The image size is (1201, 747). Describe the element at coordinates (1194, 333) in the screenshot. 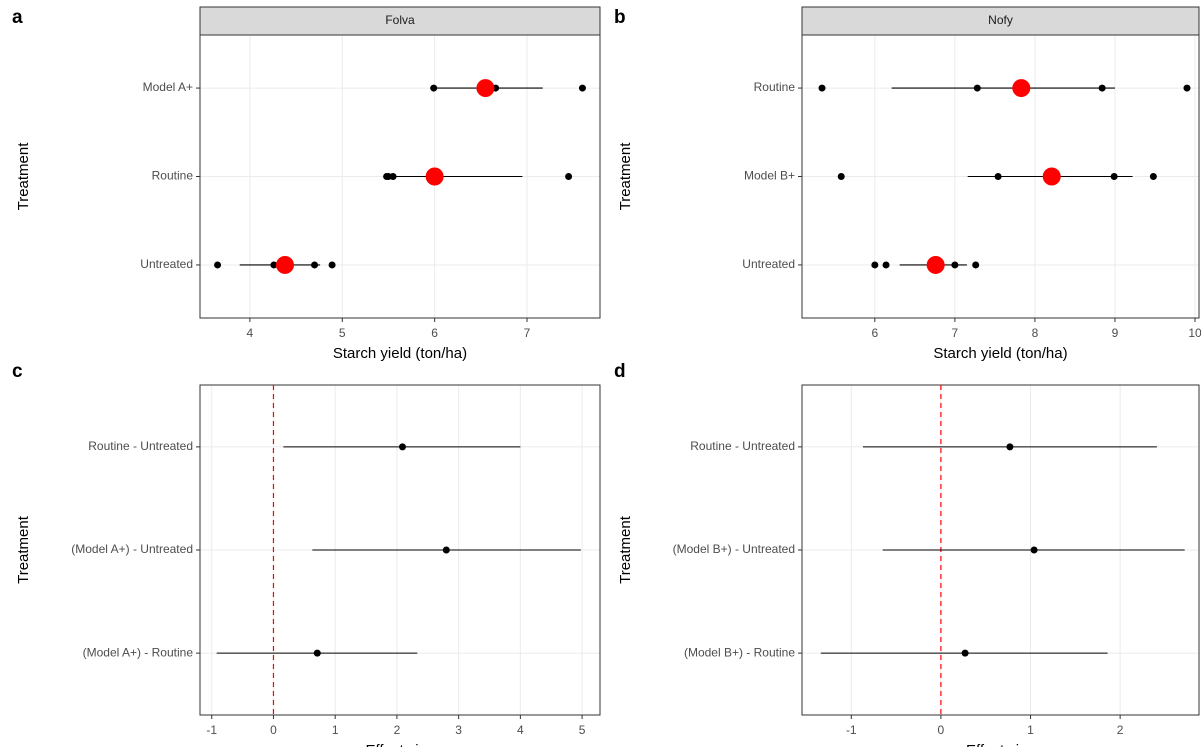

I see `x-tick-label: 10` at that location.